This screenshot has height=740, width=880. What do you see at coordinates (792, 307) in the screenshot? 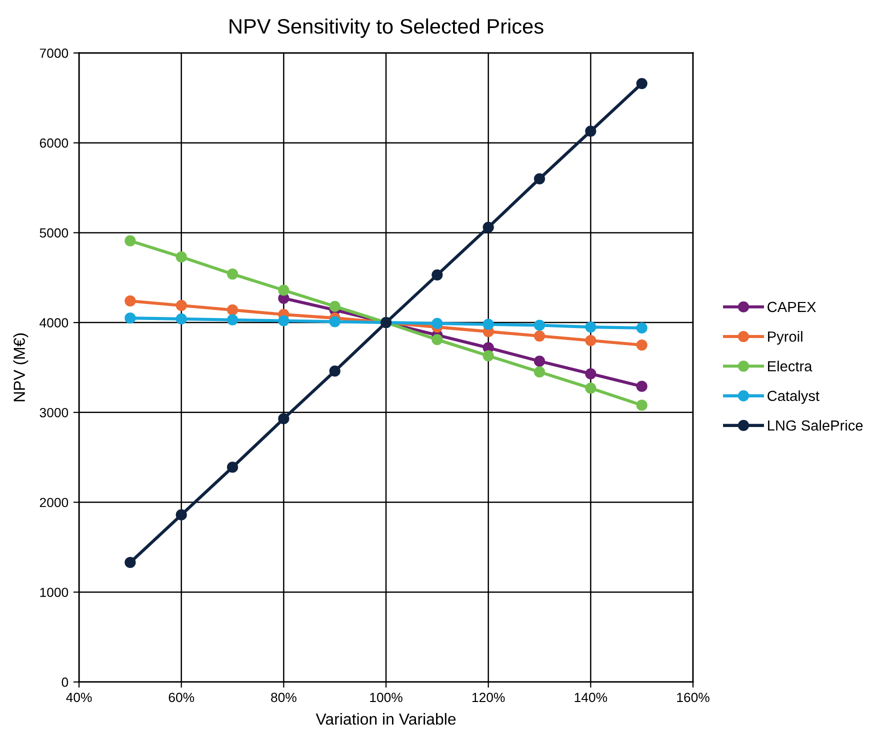
I see `legend-label: CAPEX` at bounding box center [792, 307].